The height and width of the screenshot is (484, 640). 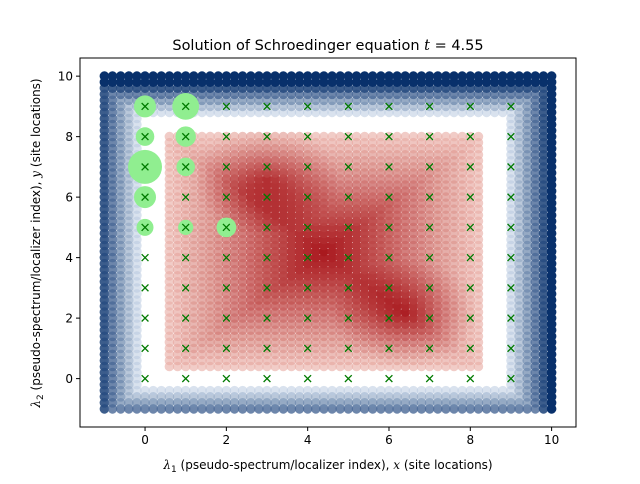 I want to click on x-tick-label: 4, so click(x=308, y=440).